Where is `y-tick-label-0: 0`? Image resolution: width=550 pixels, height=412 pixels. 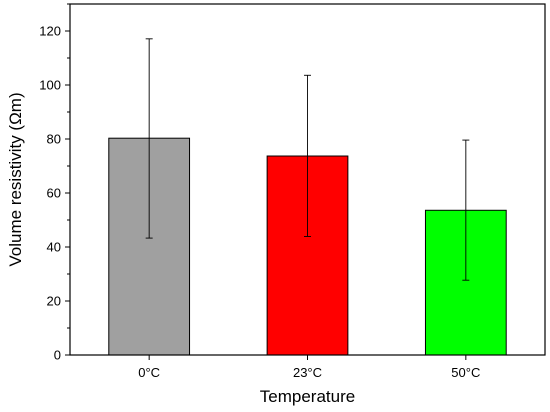 y-tick-label-0: 0 is located at coordinates (57, 355).